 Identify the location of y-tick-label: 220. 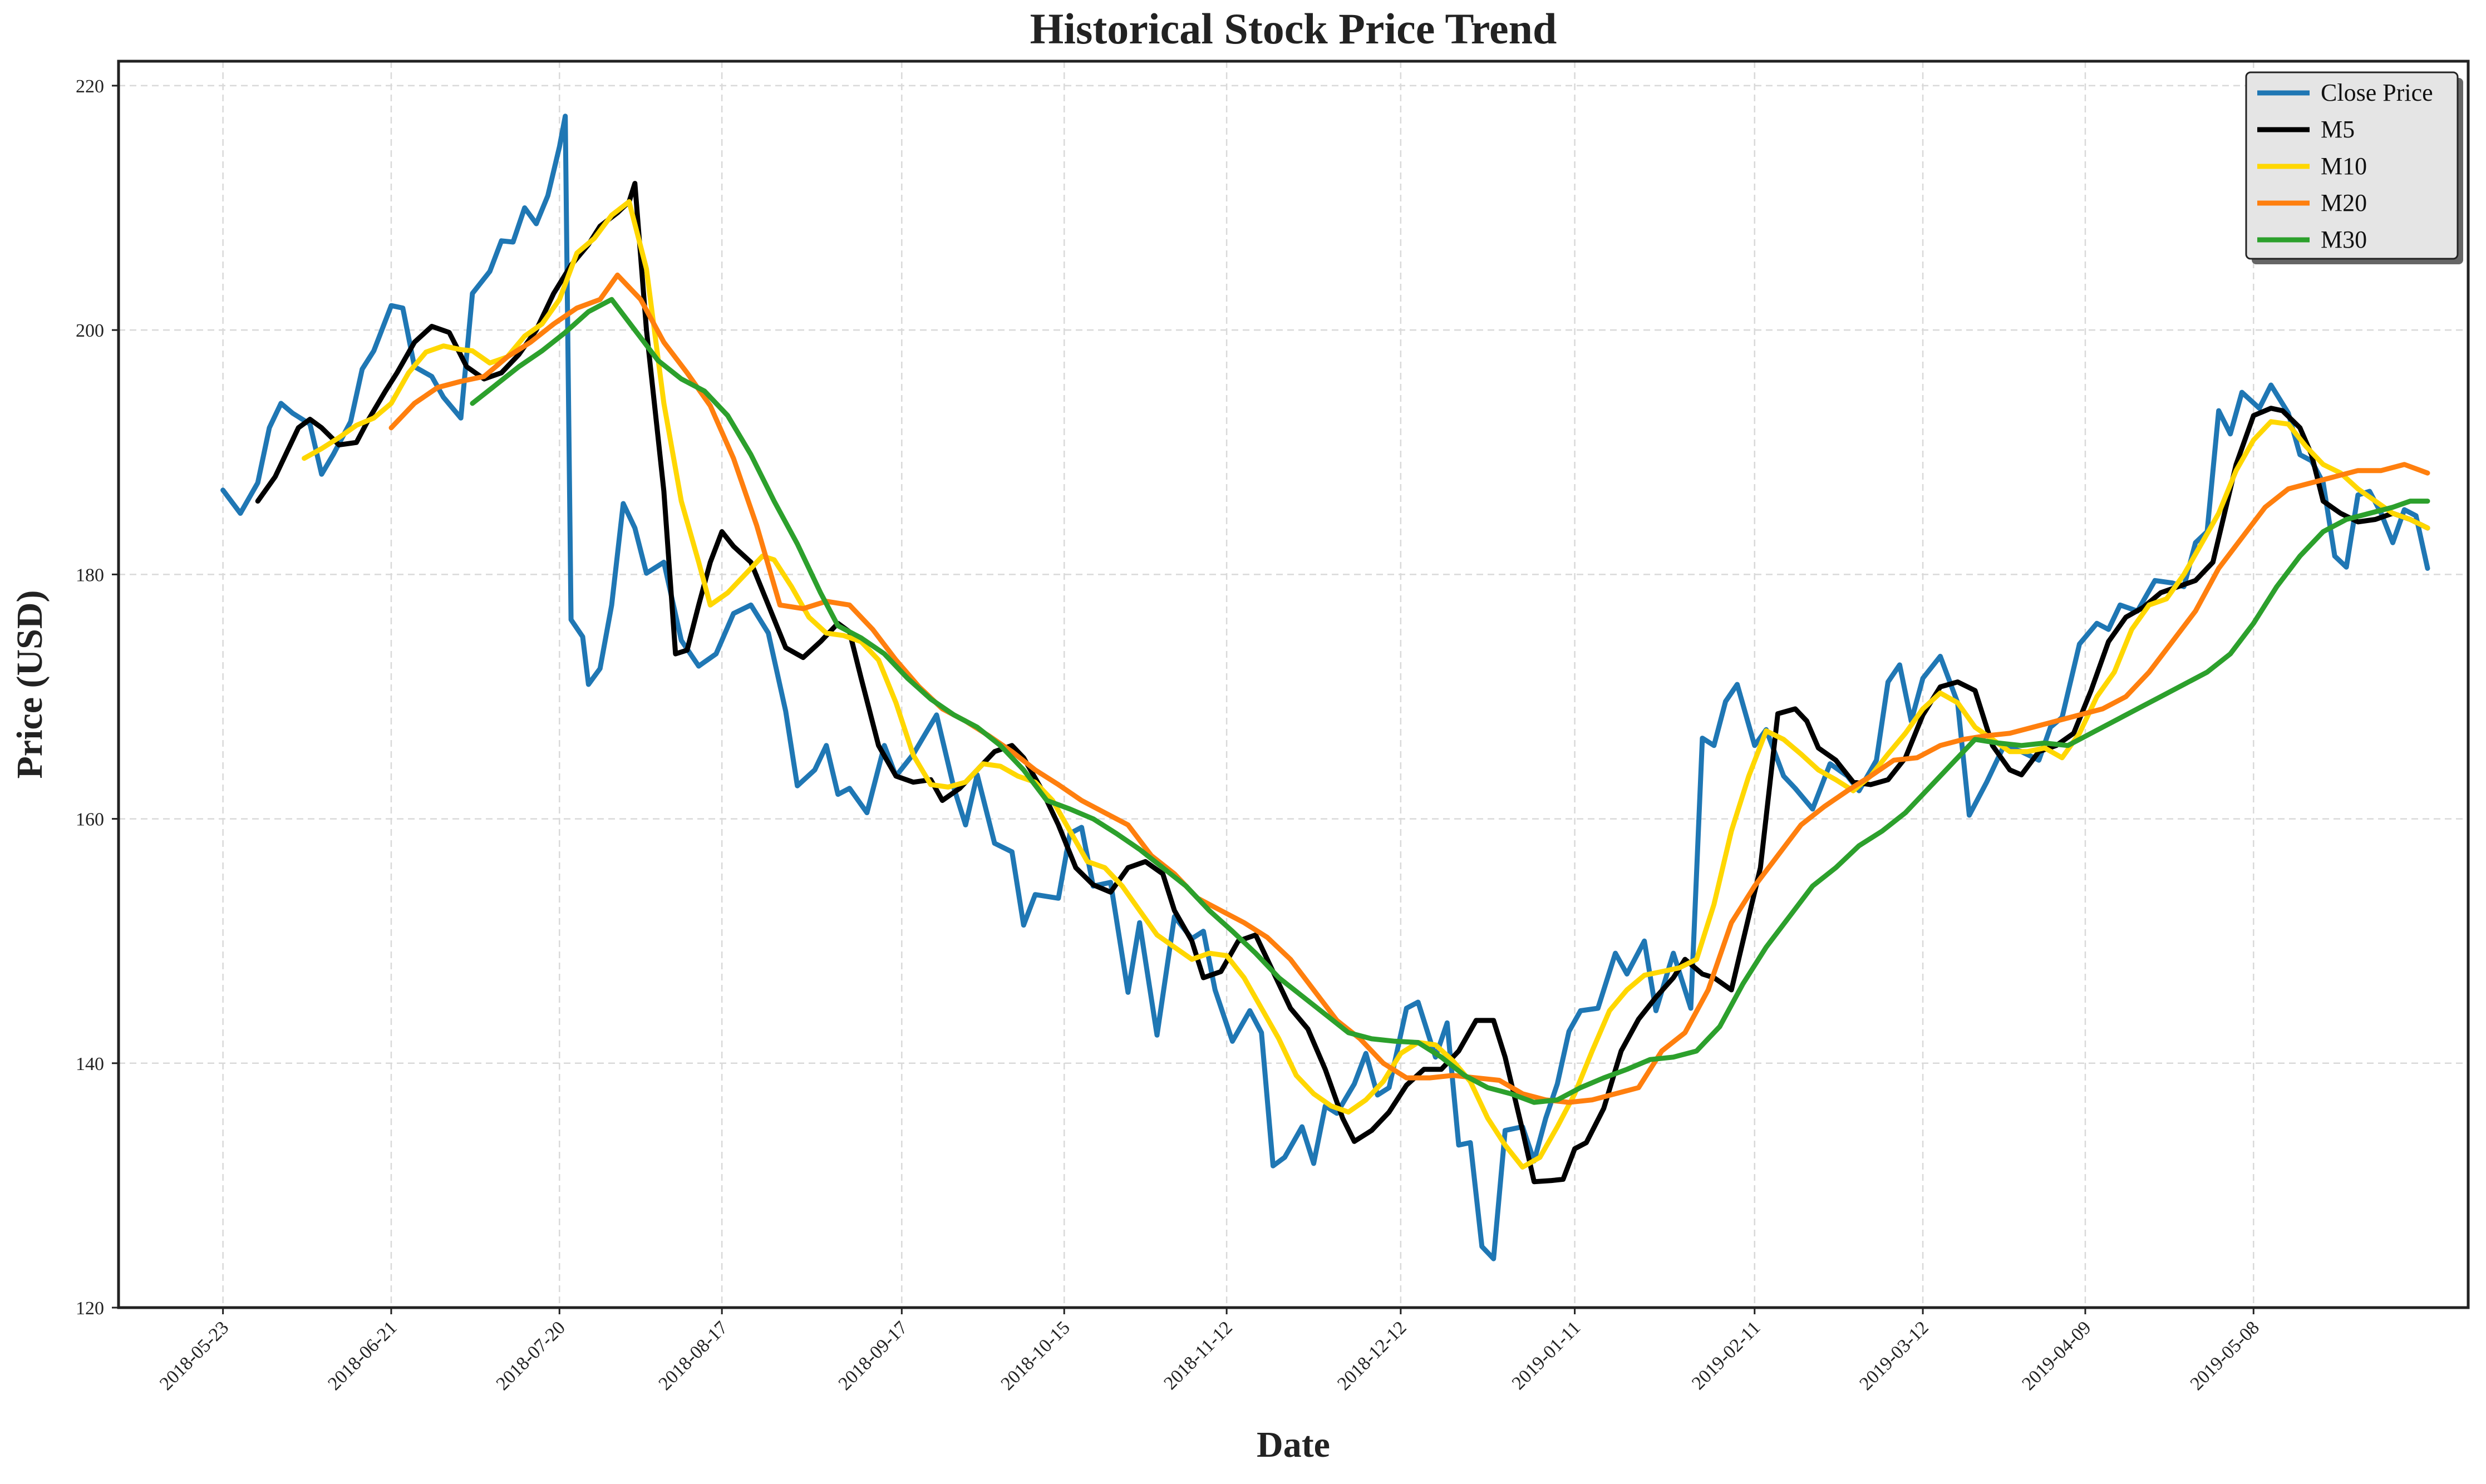
(90, 86).